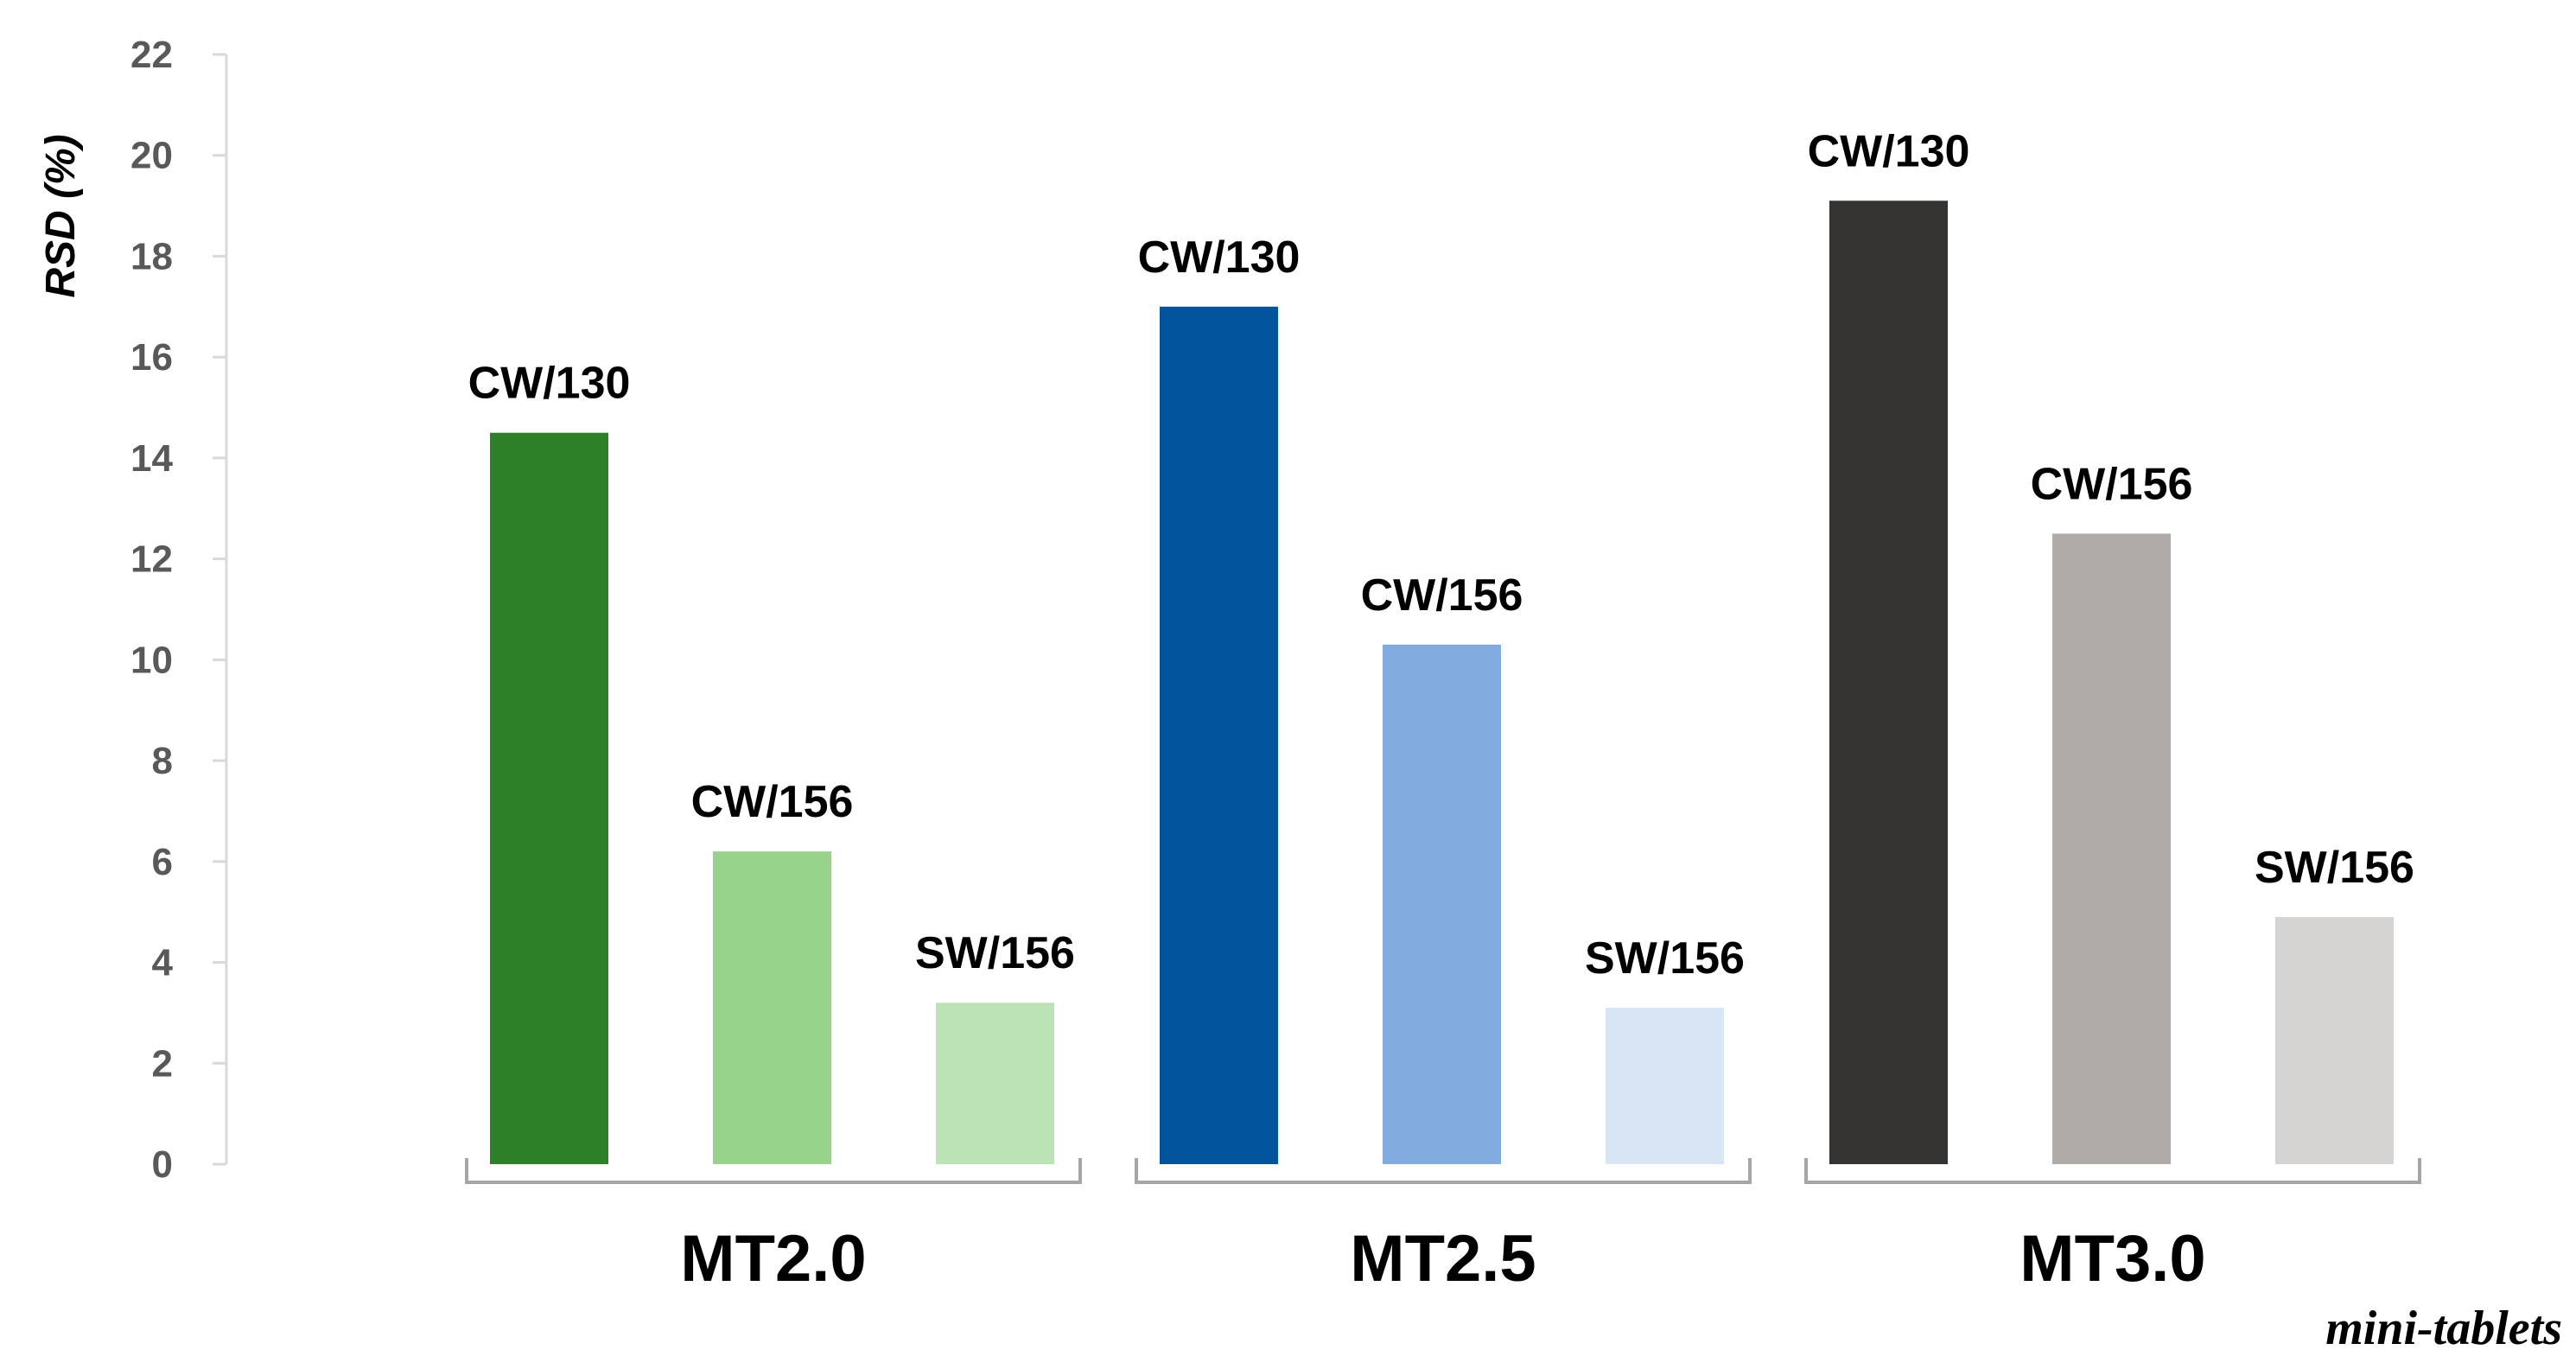  Describe the element at coordinates (151, 660) in the screenshot. I see `y-tick-label: 10` at that location.